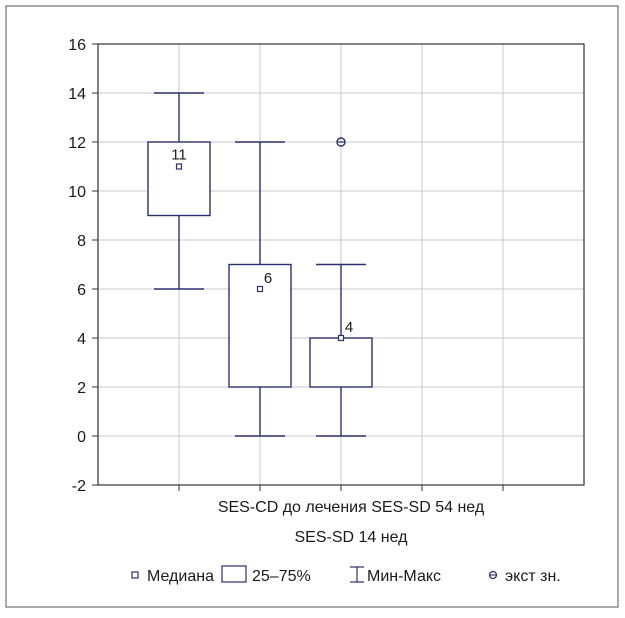 Image resolution: width=625 pixels, height=618 pixels. I want to click on y-tick-label: 12, so click(77, 143).